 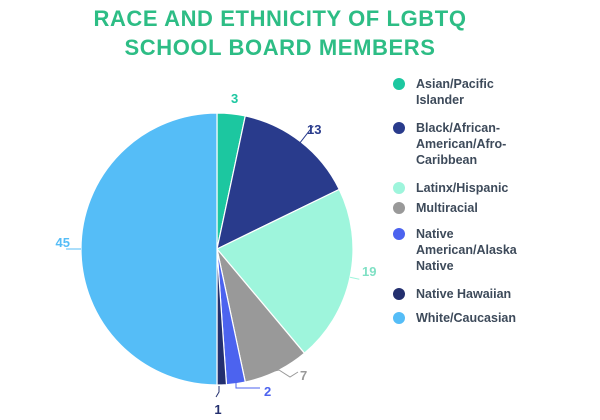 I want to click on legend-label-line: Native Hawaiian, so click(x=464, y=294).